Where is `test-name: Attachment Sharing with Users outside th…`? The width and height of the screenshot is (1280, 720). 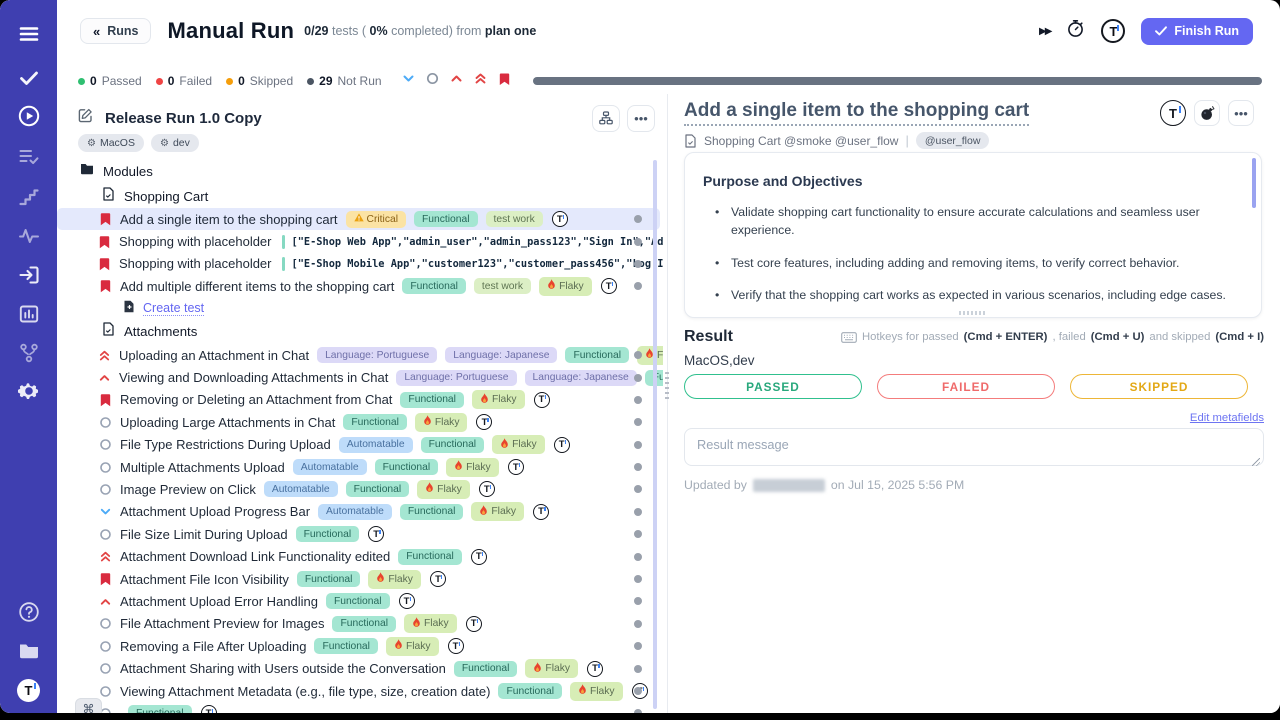 test-name: Attachment Sharing with Users outside th… is located at coordinates (283, 669).